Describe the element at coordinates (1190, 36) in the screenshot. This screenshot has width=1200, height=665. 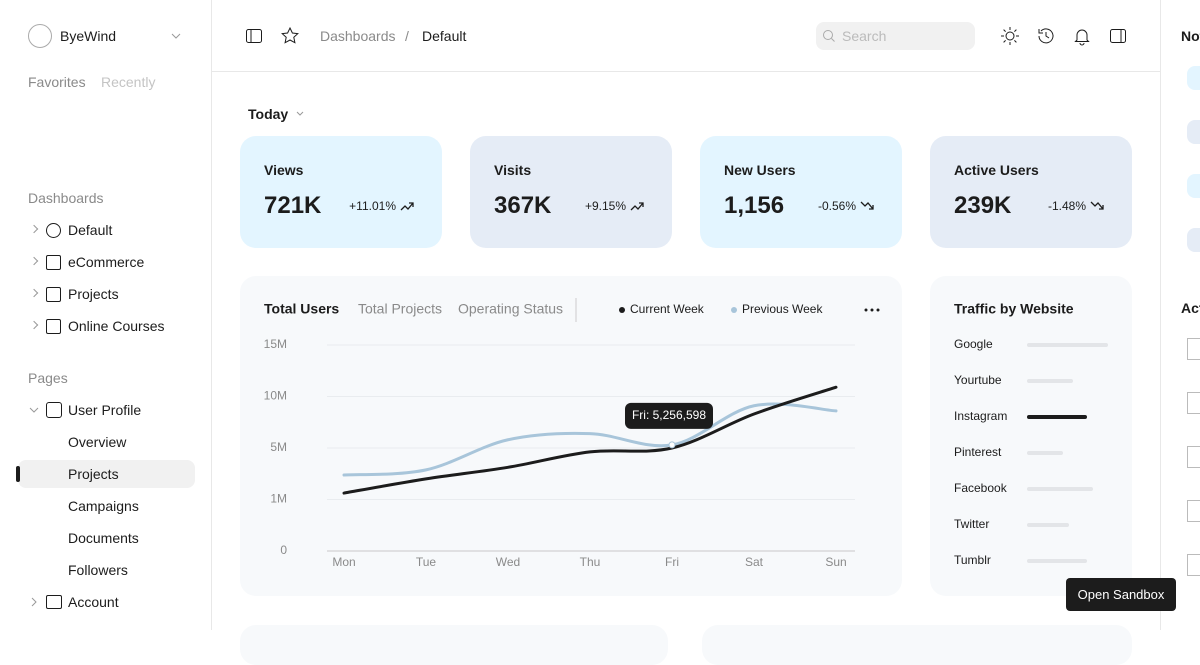
I see `panel-title: Notifications` at that location.